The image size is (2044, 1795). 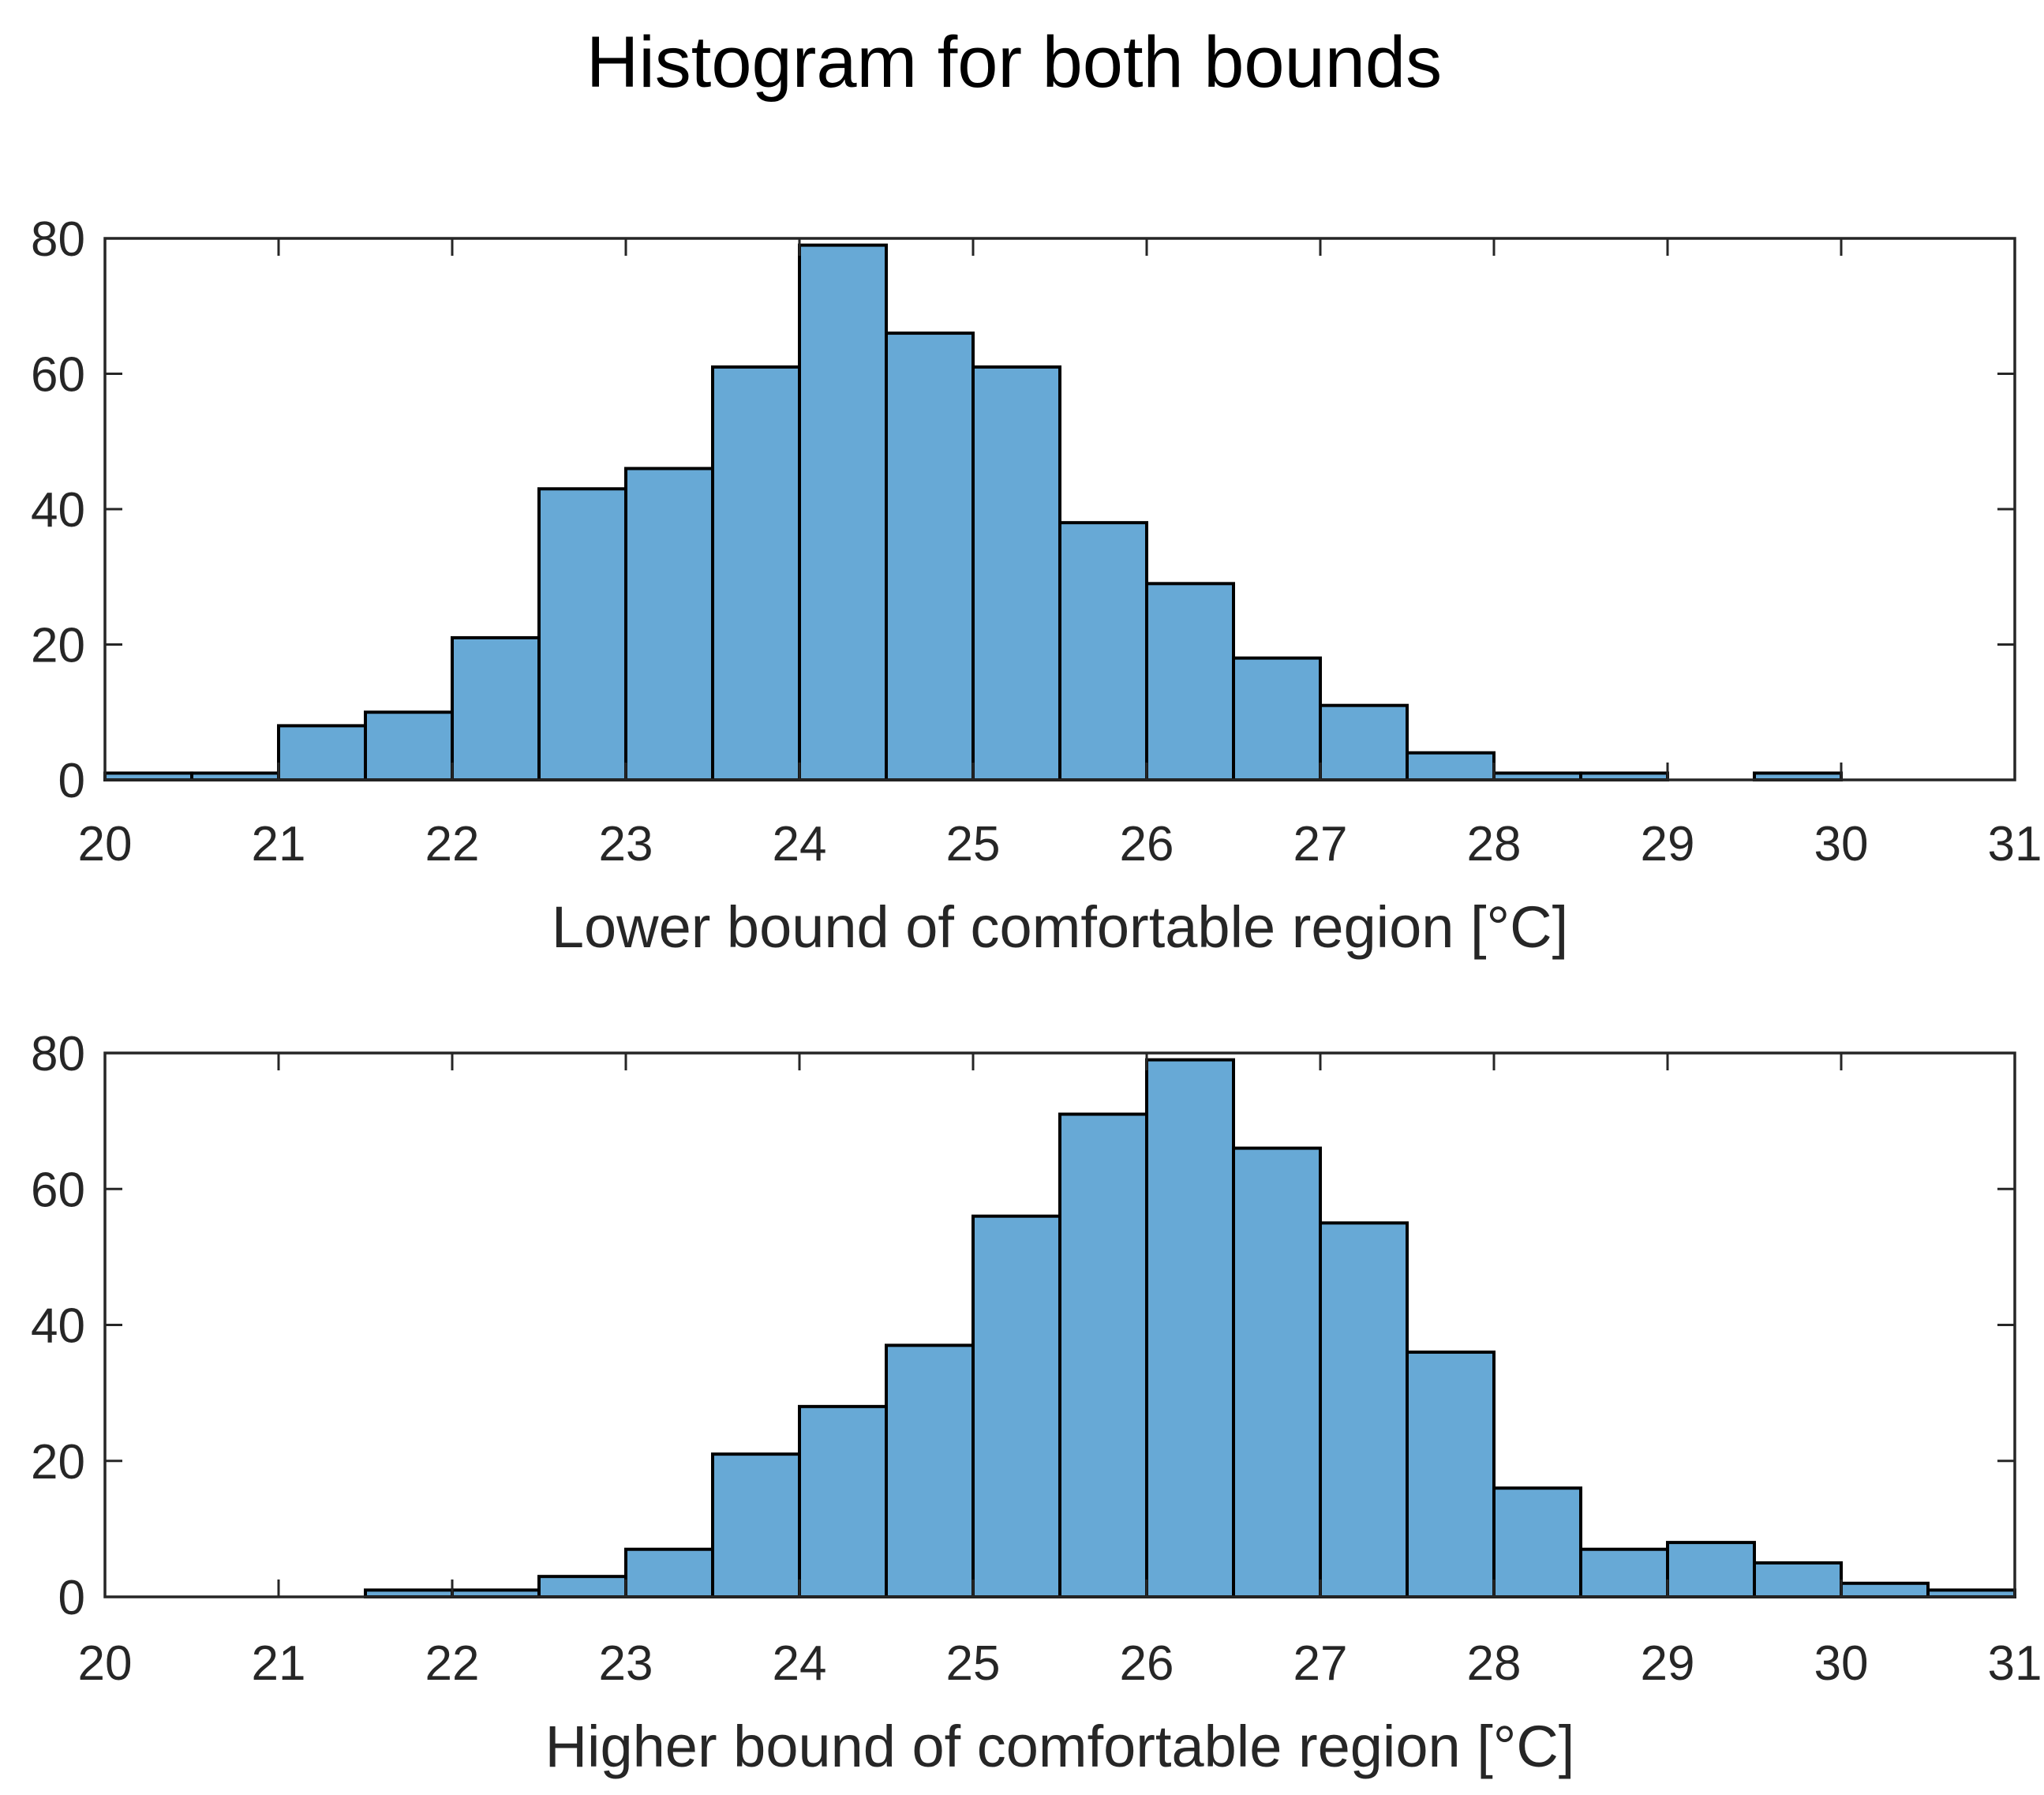 I want to click on x-axis-label: Lower bound of comfortable region [°C], so click(x=1060, y=927).